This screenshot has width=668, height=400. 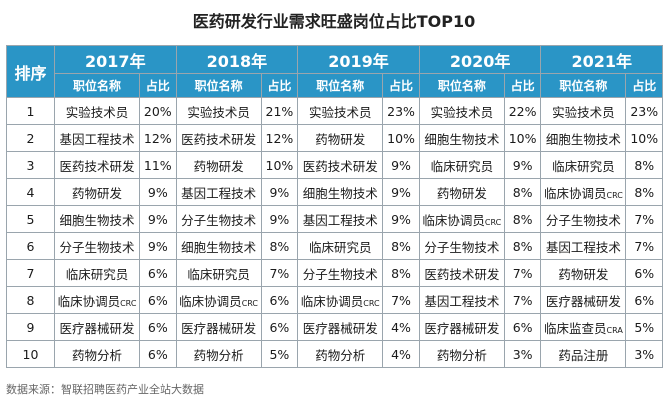 I want to click on share-cell: 12%, so click(x=279, y=138).